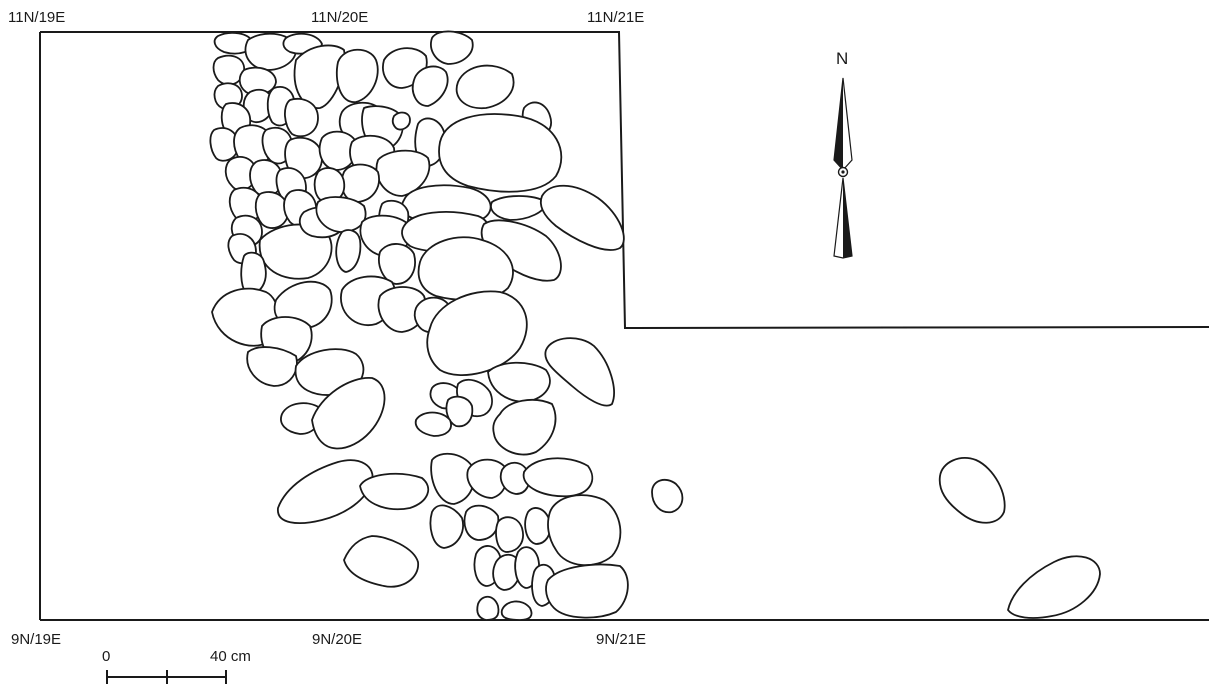 The image size is (1209, 685). Describe the element at coordinates (842, 58) in the screenshot. I see `north-label: N` at that location.